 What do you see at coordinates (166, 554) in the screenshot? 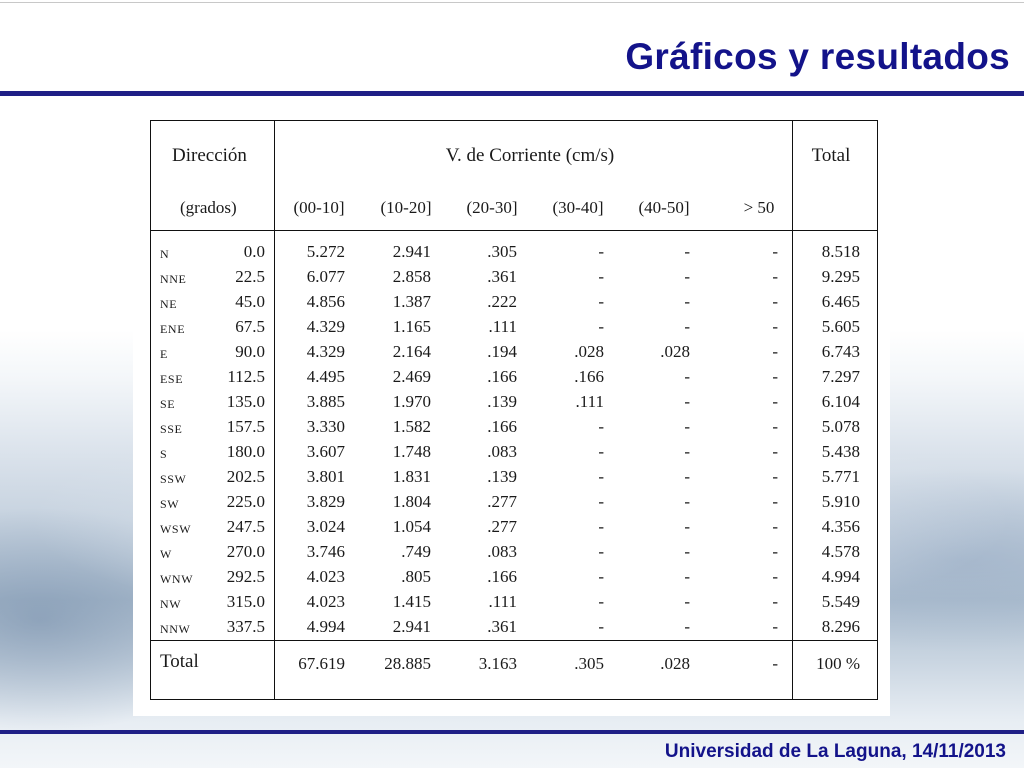
I see `row-direction-code: W` at bounding box center [166, 554].